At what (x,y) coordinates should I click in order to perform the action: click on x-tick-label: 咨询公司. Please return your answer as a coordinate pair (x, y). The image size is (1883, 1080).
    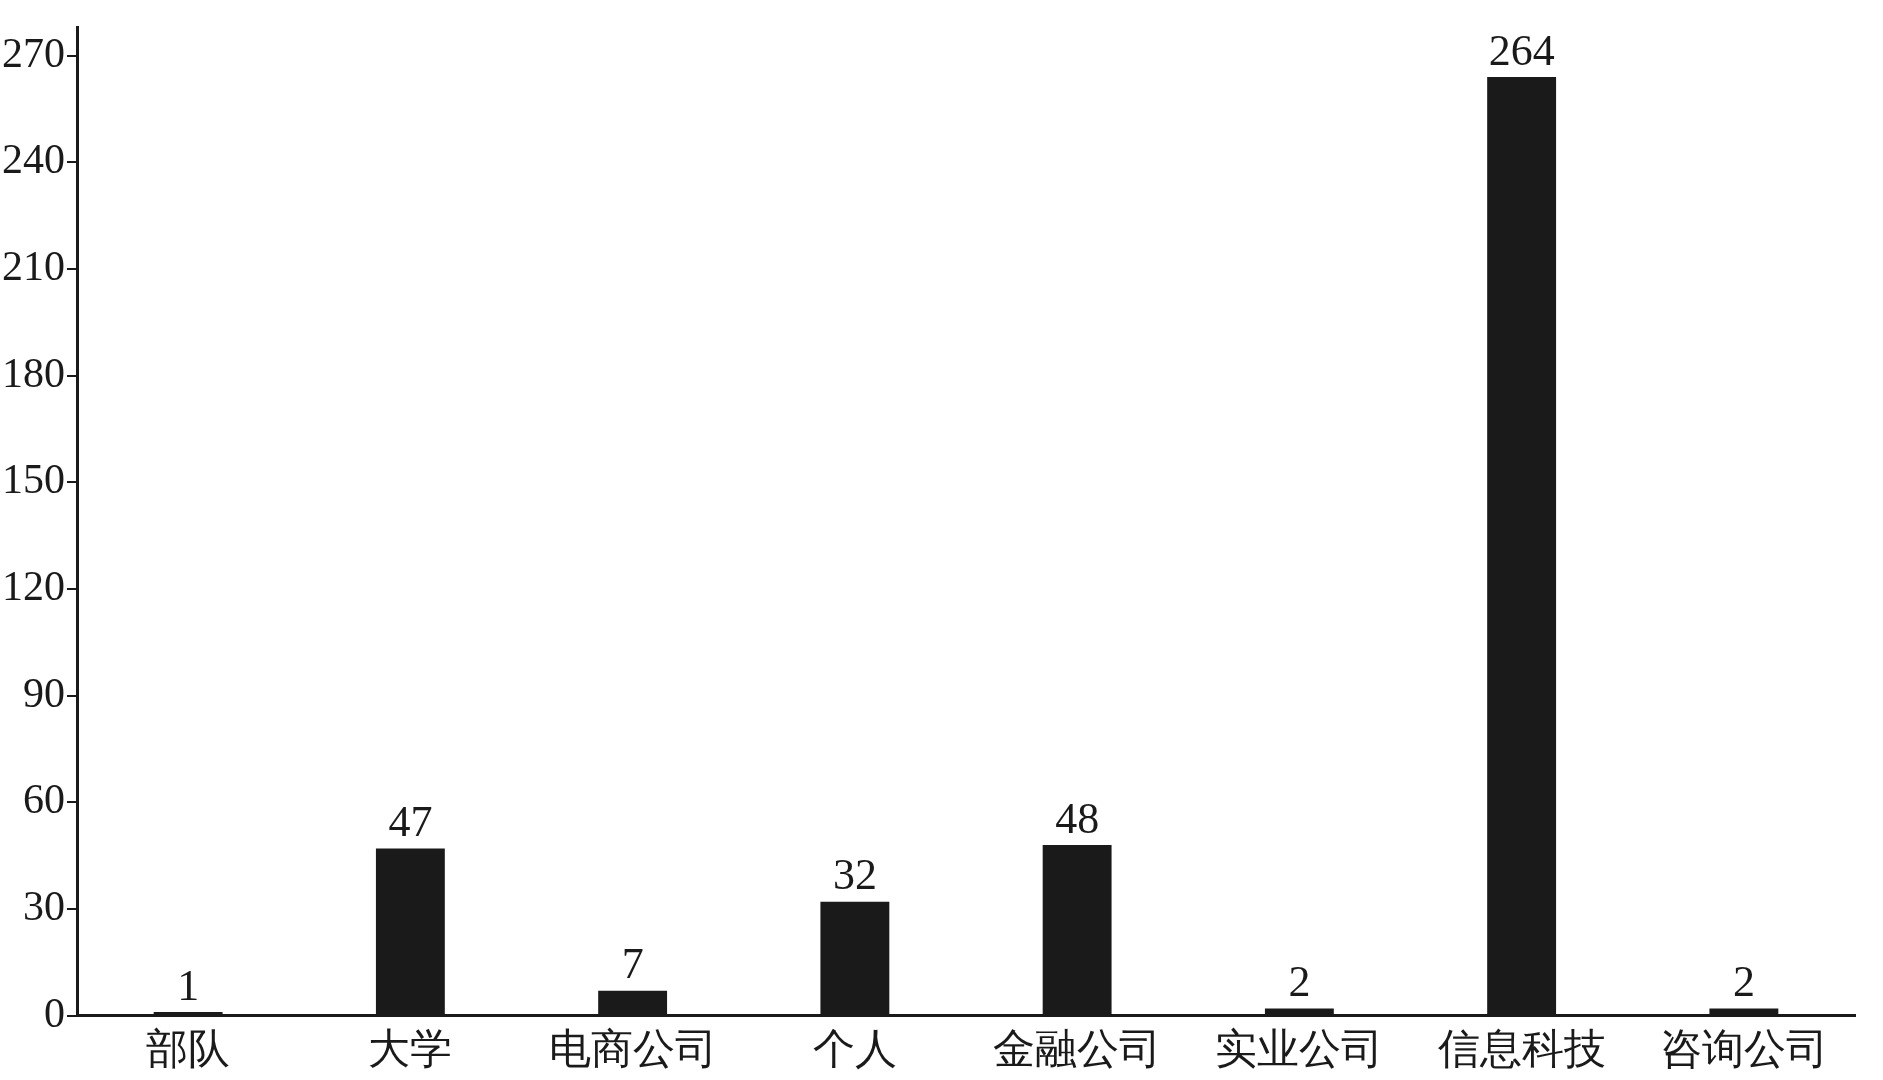
    Looking at the image, I should click on (1743, 1048).